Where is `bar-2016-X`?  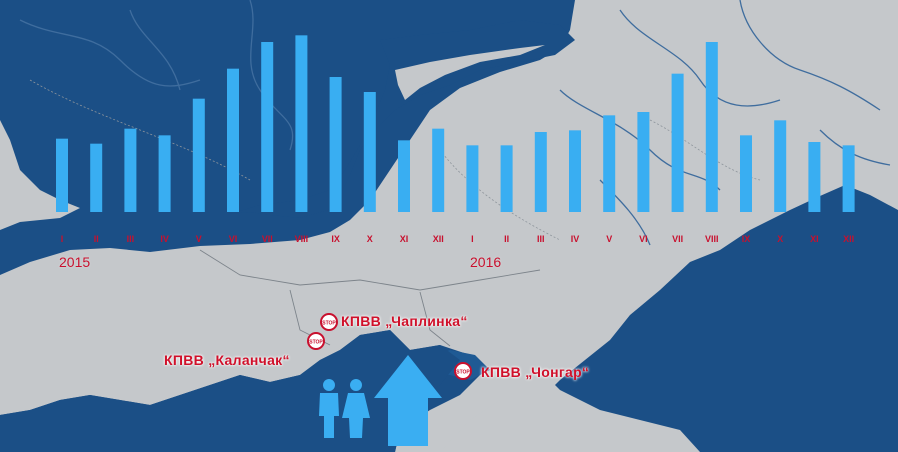 bar-2016-X is located at coordinates (780, 166).